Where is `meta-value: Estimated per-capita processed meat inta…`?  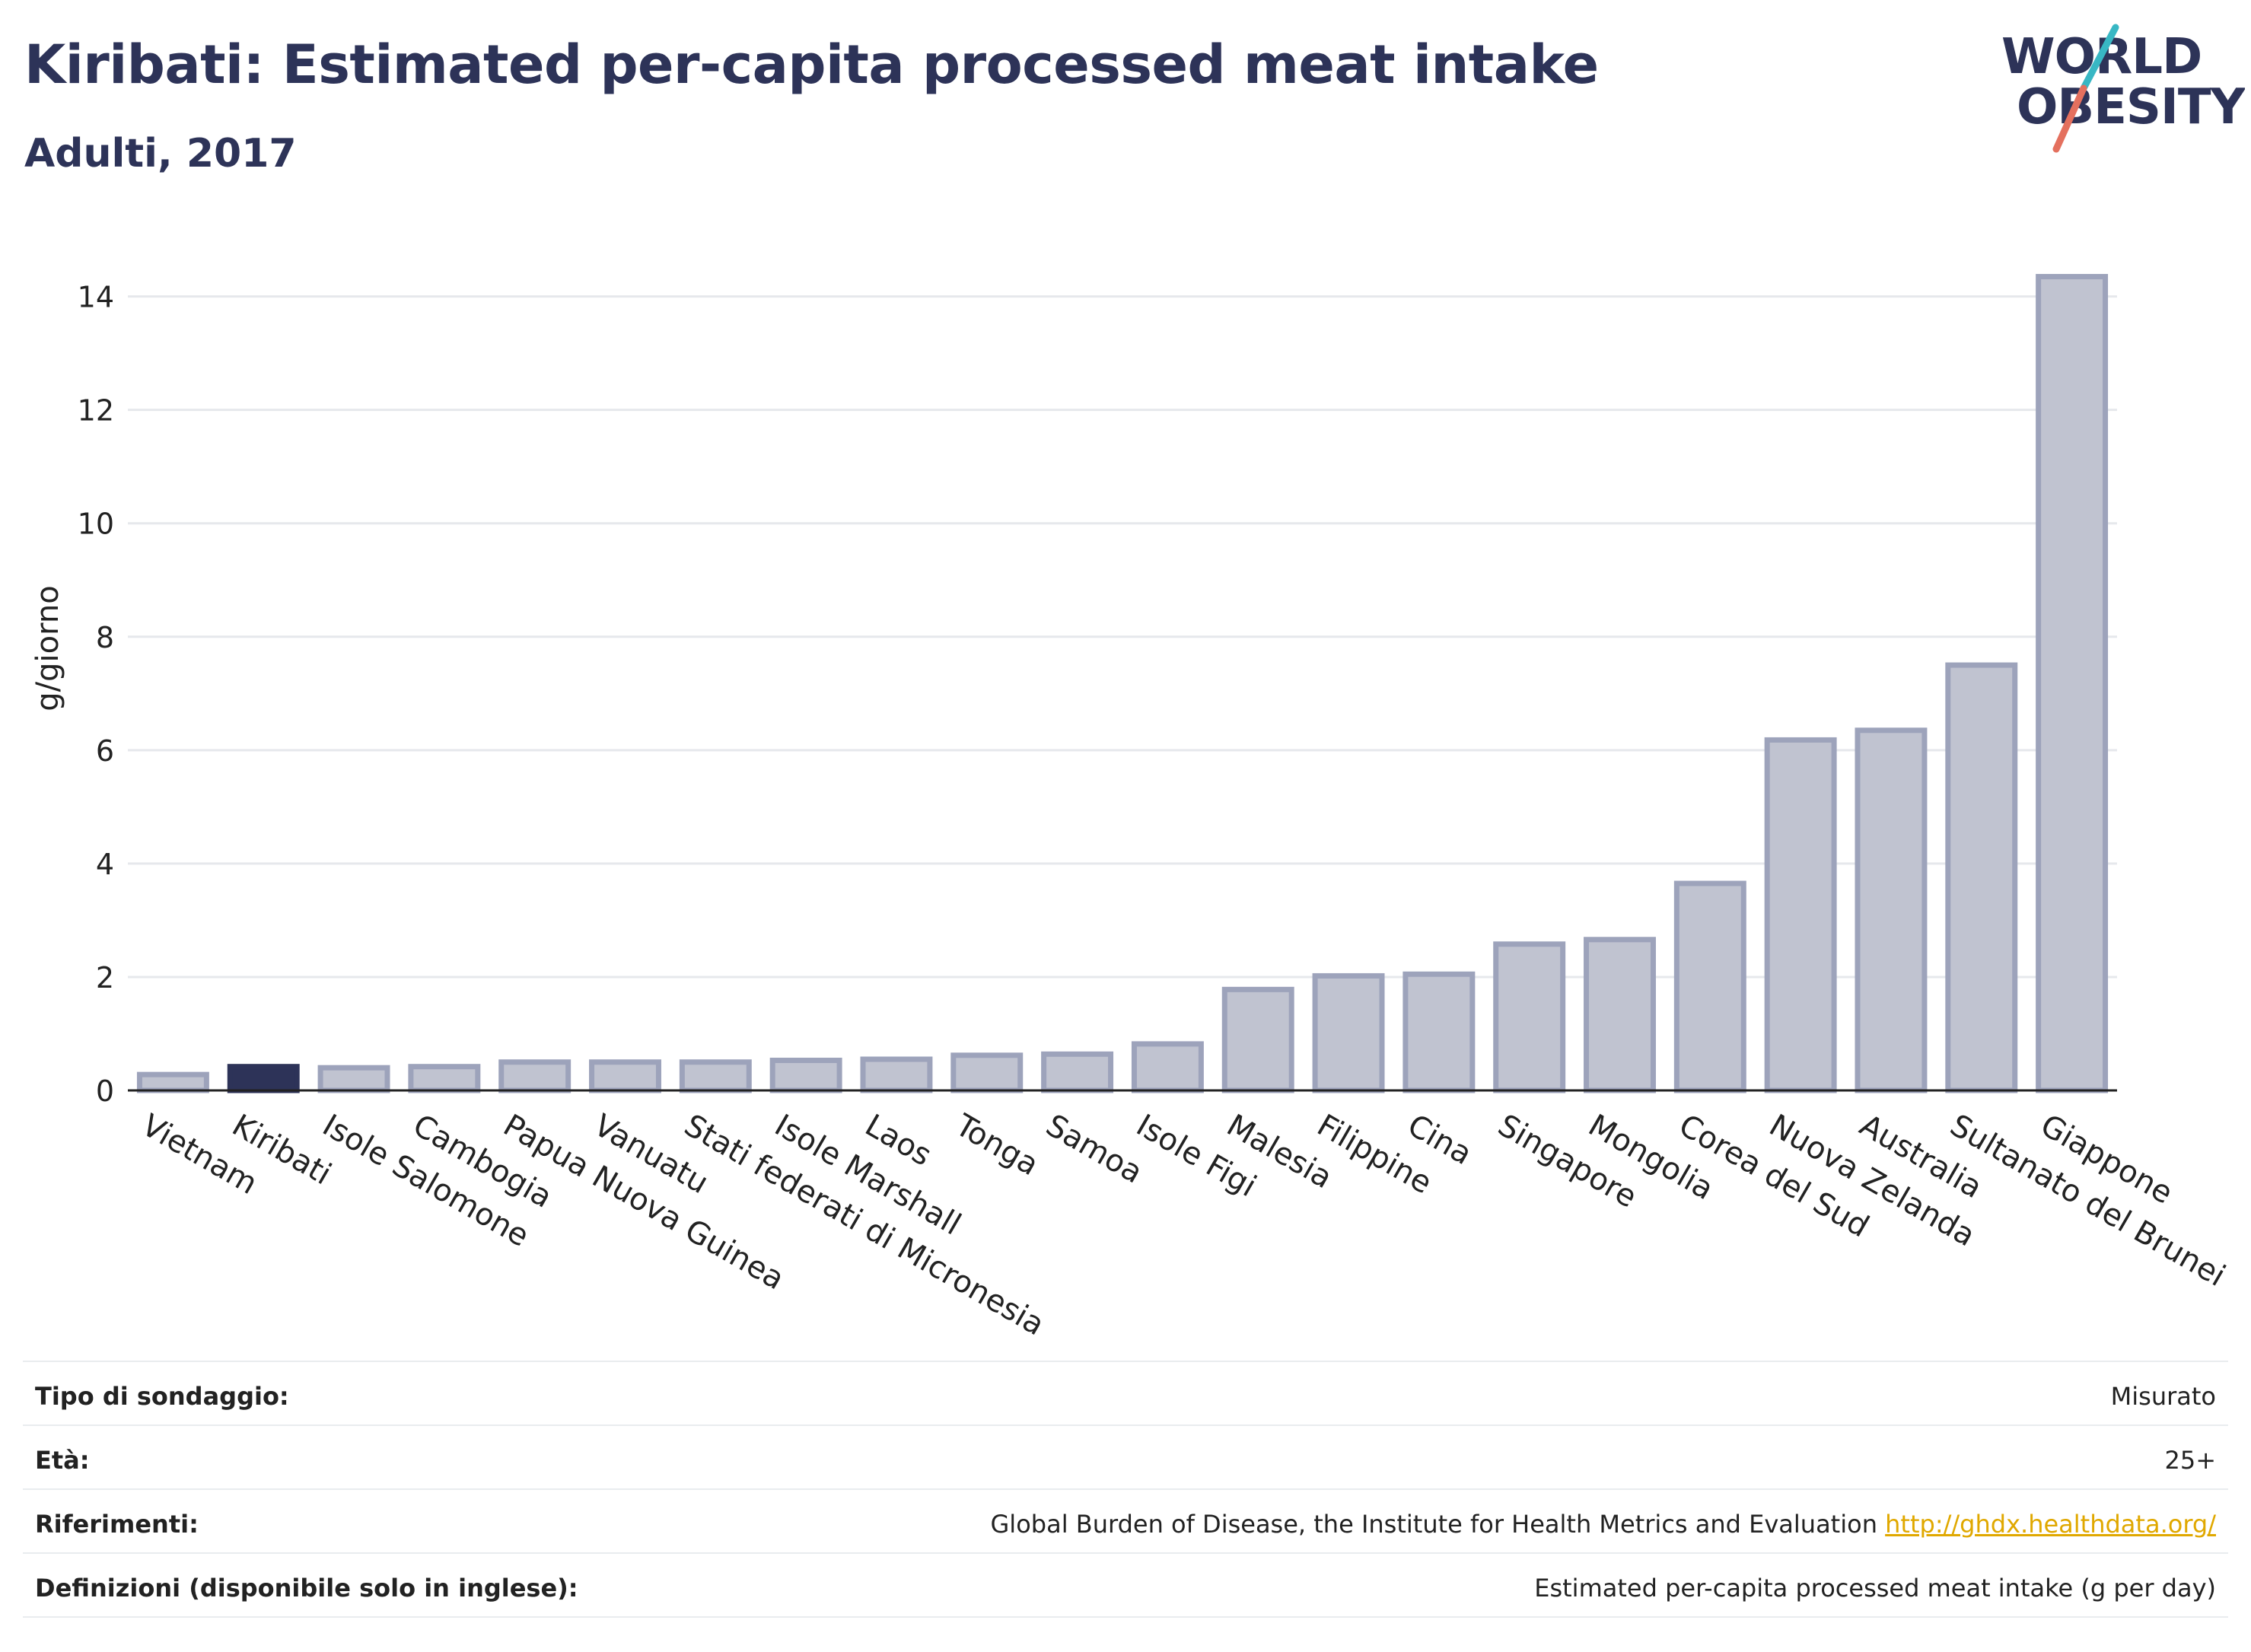
meta-value: Estimated per-capita processed meat inta… is located at coordinates (1875, 1588).